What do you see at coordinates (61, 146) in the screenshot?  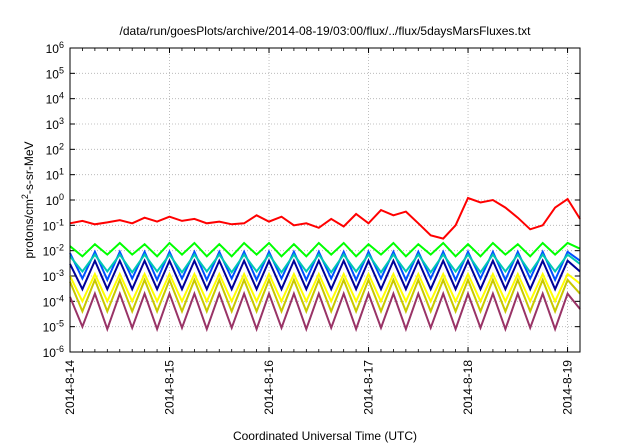 I see `y-tick-label-exponent: 2` at bounding box center [61, 146].